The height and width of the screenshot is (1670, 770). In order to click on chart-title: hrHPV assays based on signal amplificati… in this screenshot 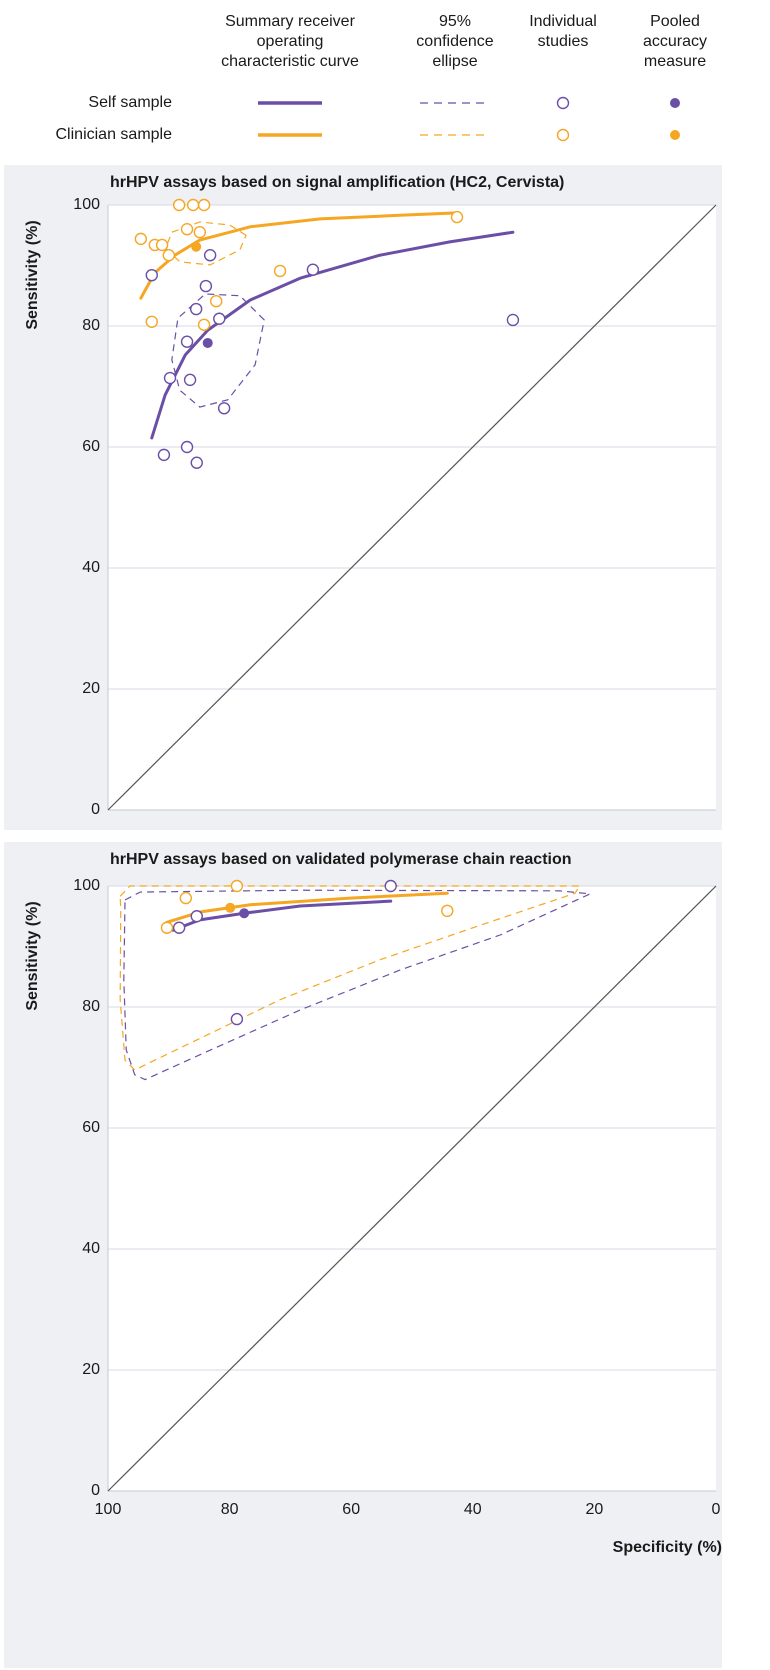, I will do `click(337, 182)`.